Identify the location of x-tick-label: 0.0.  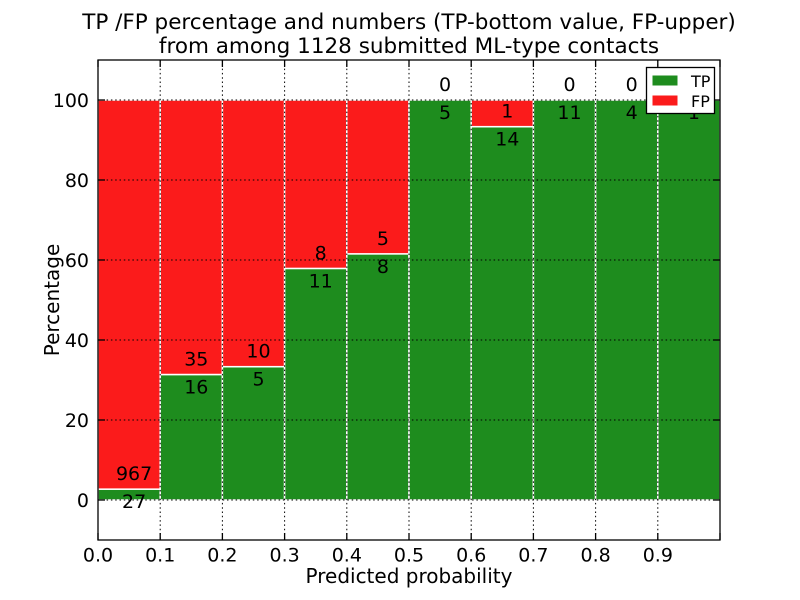
(98, 556).